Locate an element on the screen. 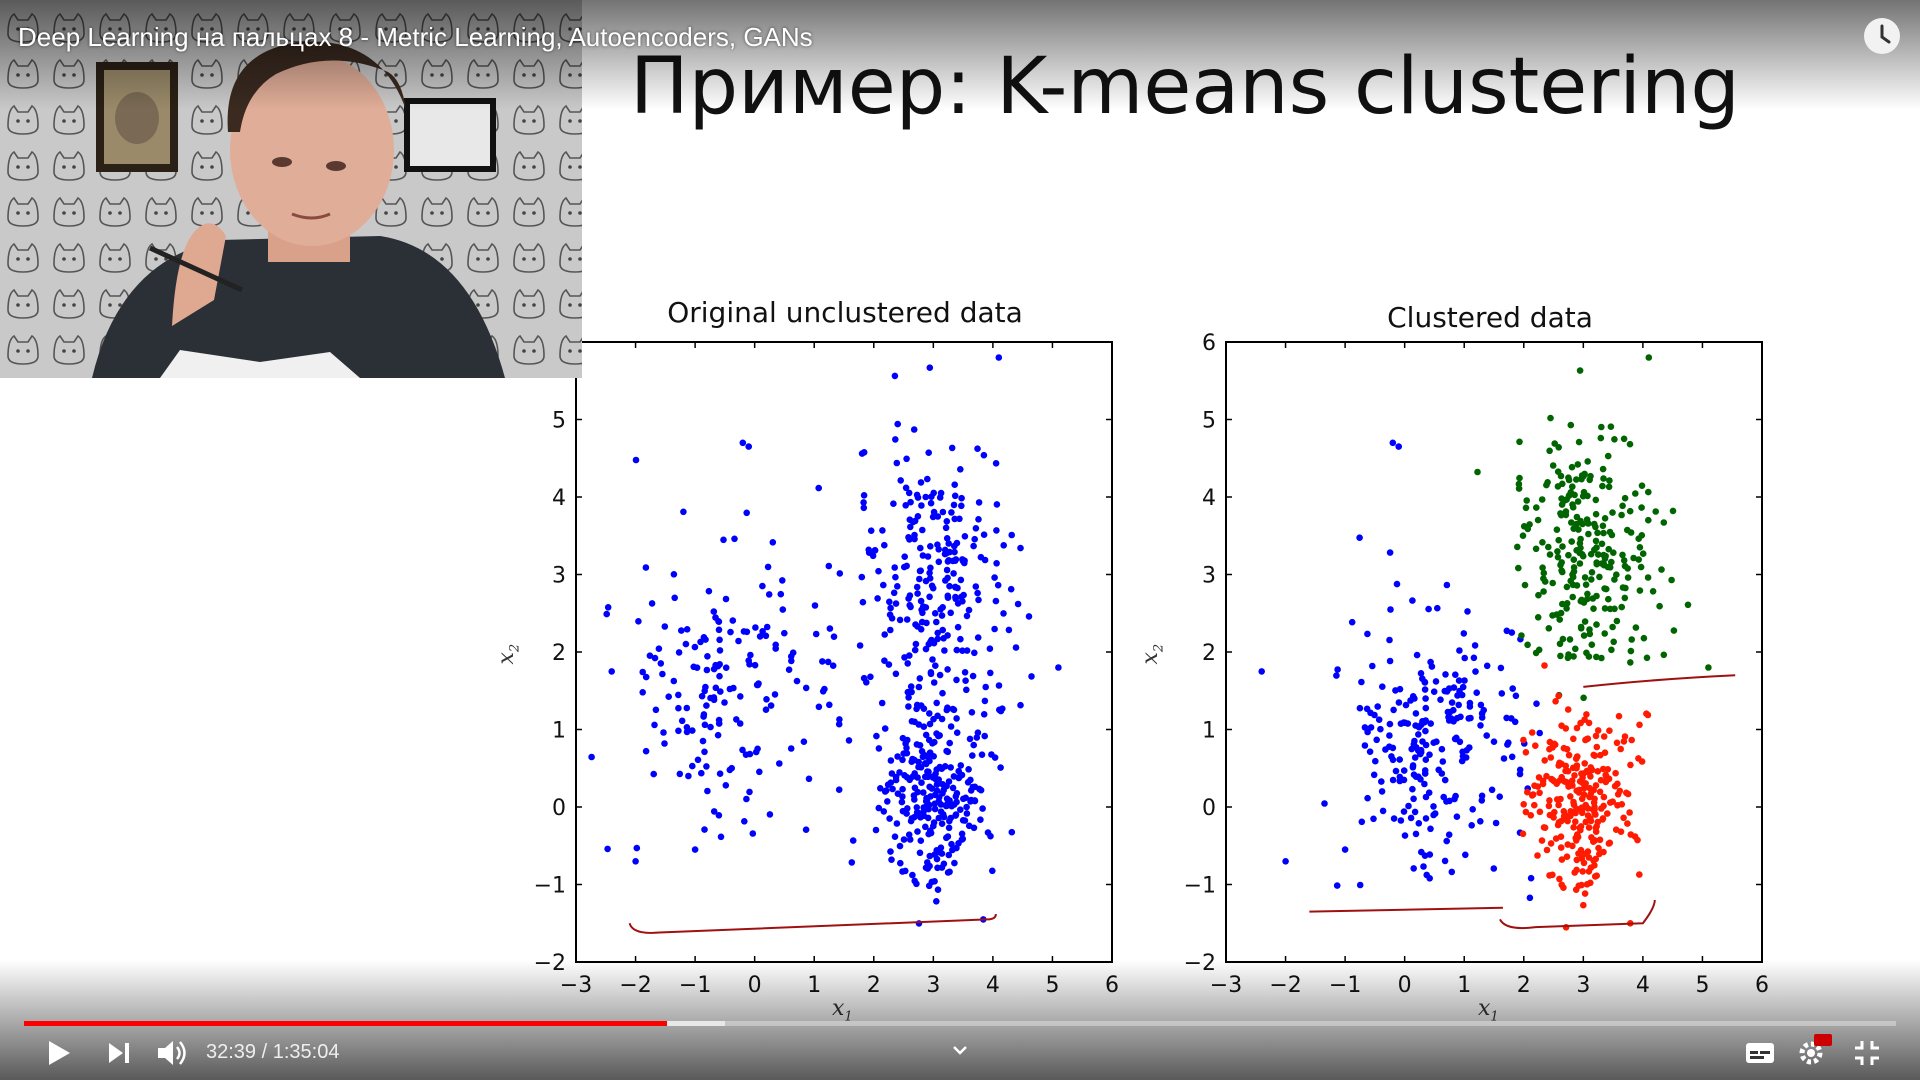 The image size is (1920, 1080). settings-button is located at coordinates (1814, 1051).